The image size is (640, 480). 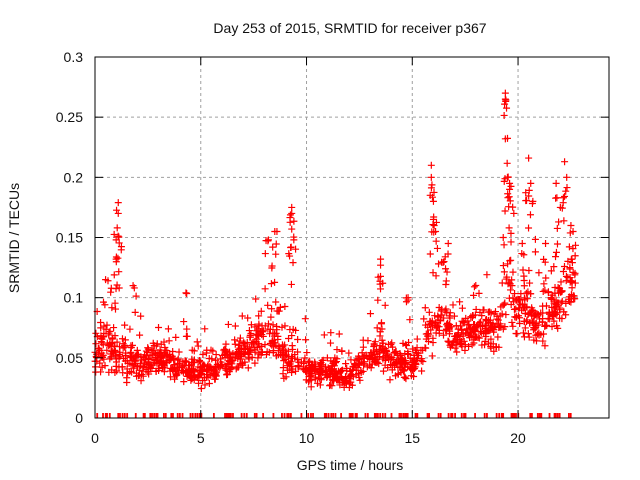 What do you see at coordinates (69, 238) in the screenshot?
I see `y-tick-label: 0.15` at bounding box center [69, 238].